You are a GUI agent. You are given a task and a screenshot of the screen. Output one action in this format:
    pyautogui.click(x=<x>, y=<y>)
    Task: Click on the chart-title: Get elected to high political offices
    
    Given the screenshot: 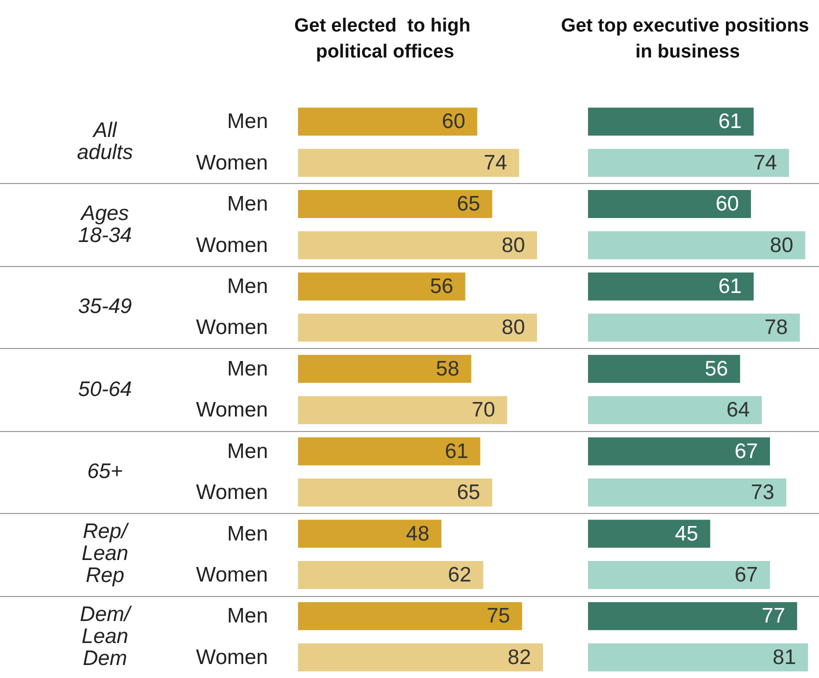 What is the action you would take?
    pyautogui.click(x=385, y=39)
    